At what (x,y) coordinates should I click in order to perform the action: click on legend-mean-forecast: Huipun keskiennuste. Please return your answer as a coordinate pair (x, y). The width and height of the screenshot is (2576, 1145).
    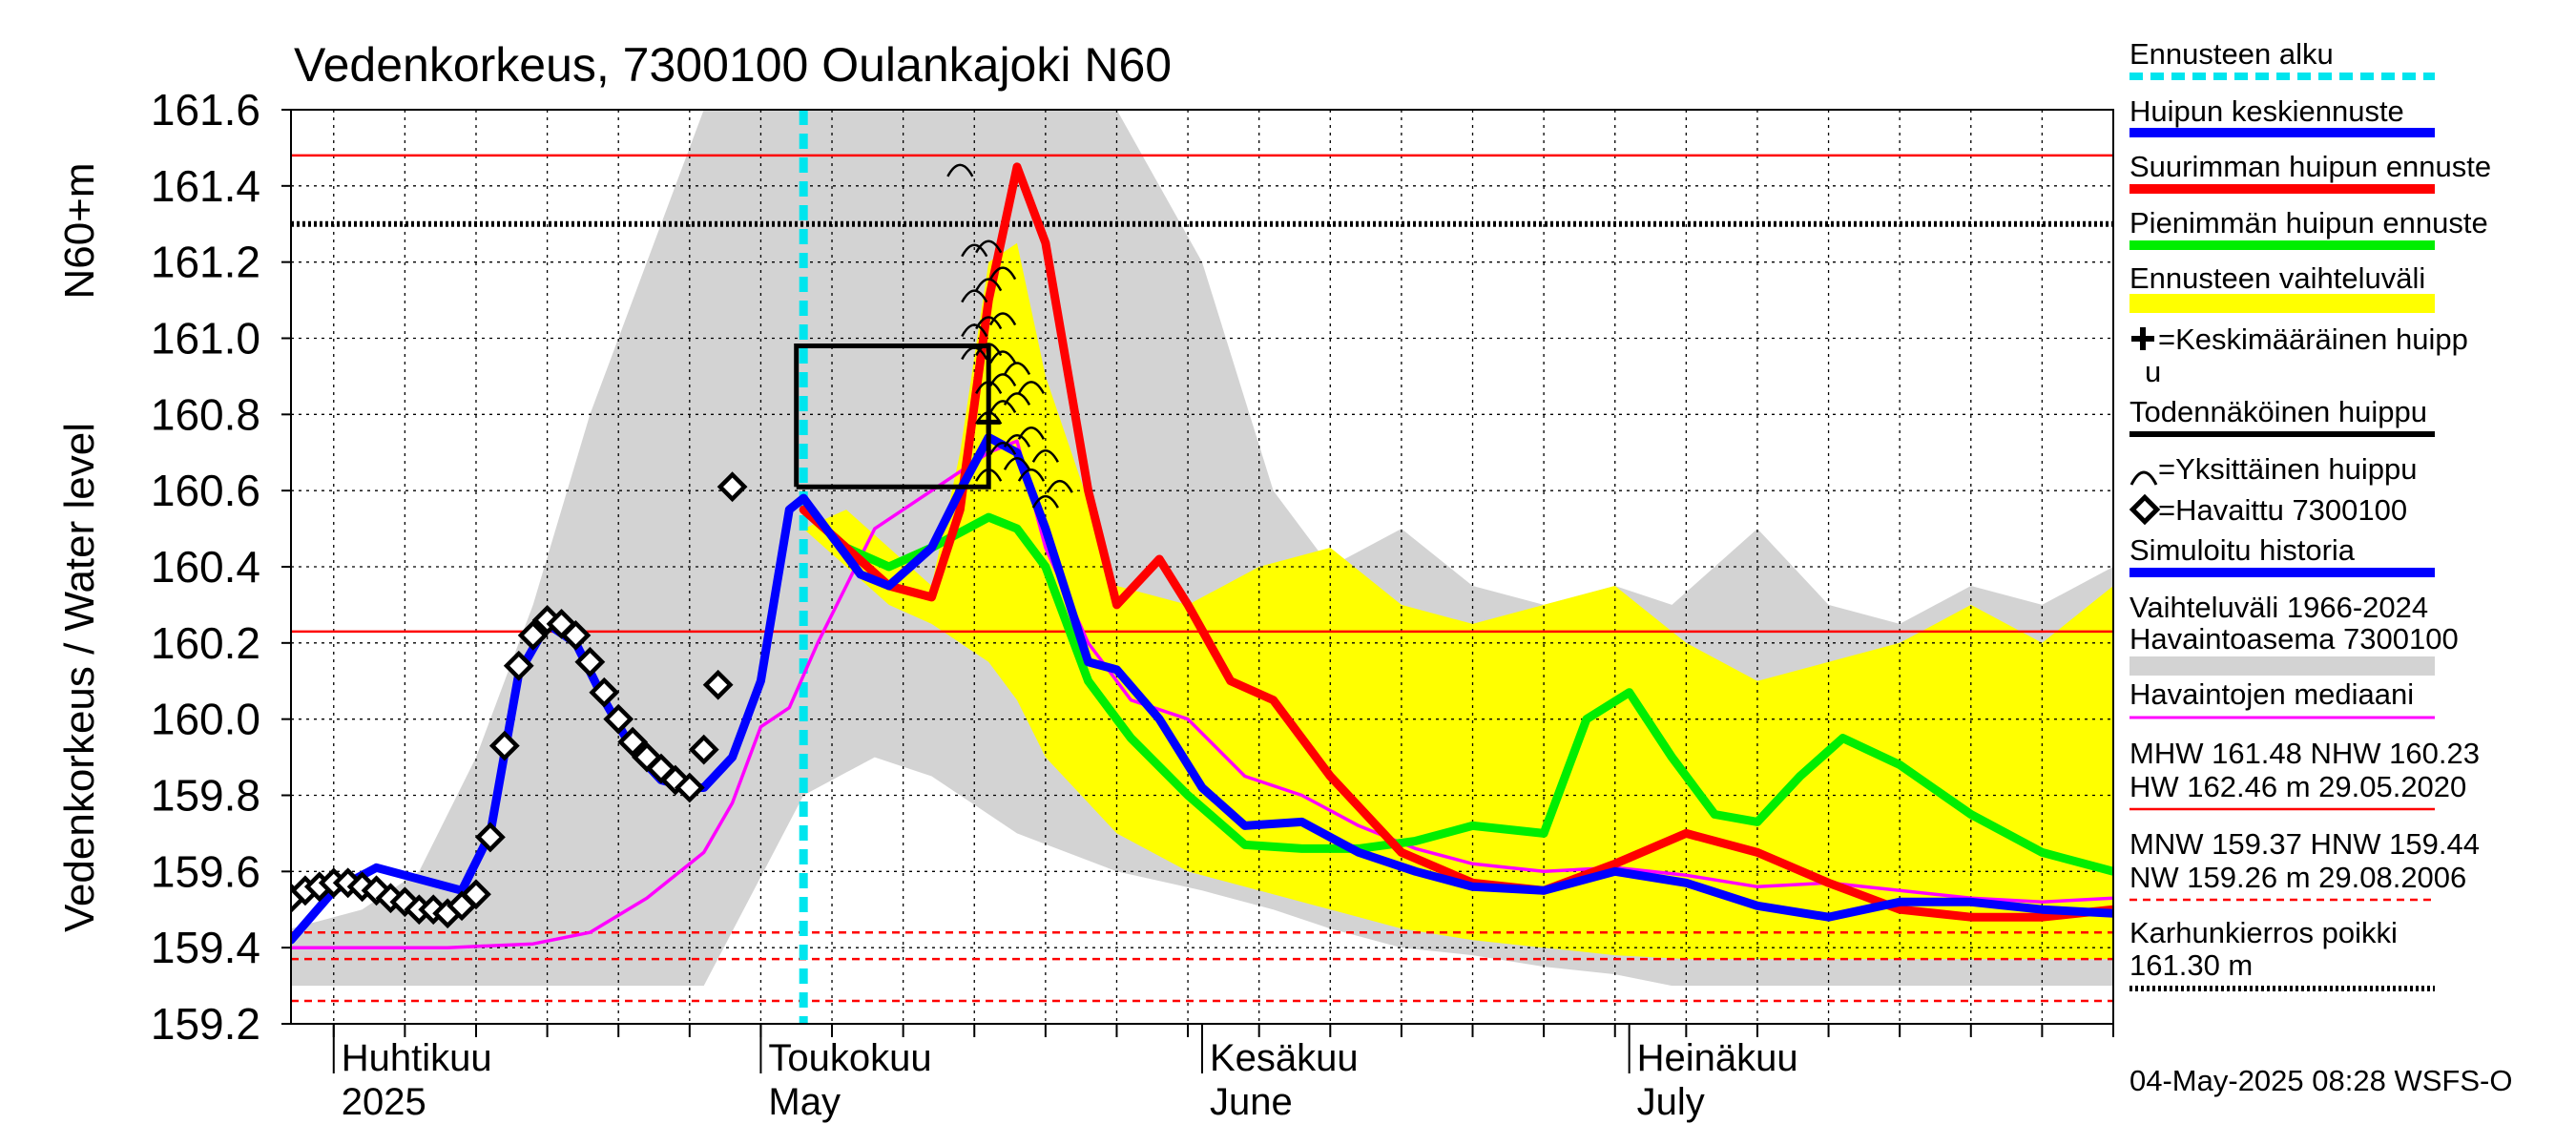
    Looking at the image, I should click on (2266, 111).